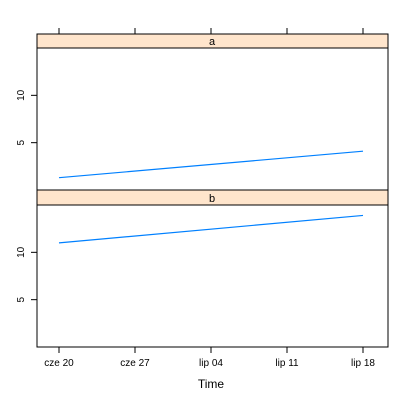 The image size is (400, 400). I want to click on x-tick-label: lip 18, so click(363, 363).